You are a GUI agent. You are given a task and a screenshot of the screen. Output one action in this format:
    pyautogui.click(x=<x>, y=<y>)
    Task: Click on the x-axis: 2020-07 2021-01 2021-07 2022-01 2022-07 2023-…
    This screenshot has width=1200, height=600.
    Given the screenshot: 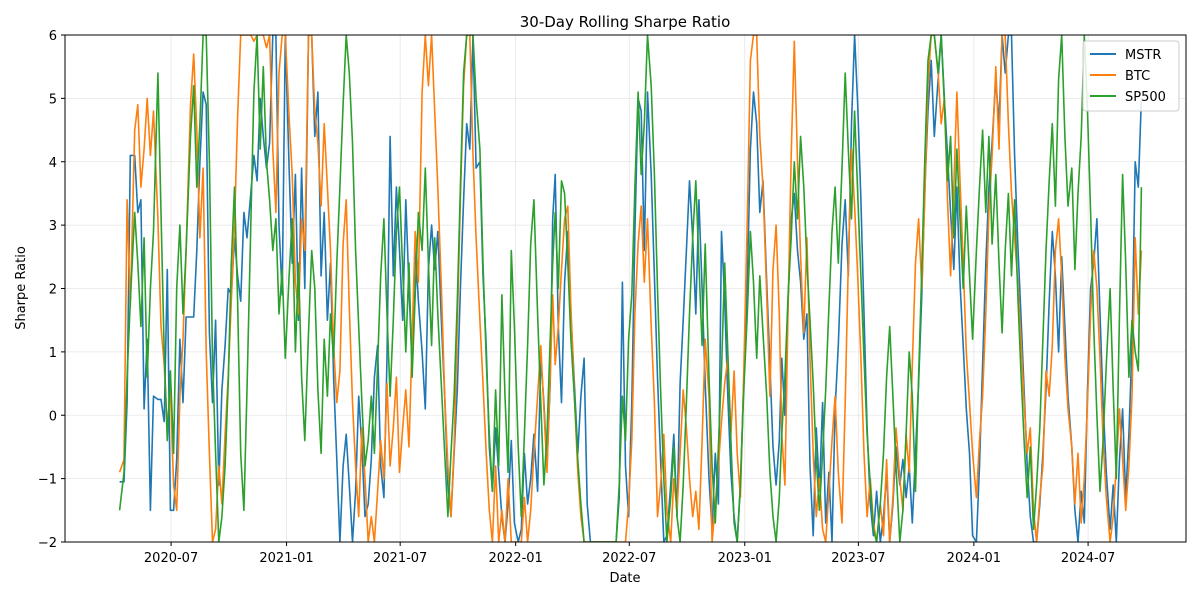 What is the action you would take?
    pyautogui.click(x=629, y=554)
    